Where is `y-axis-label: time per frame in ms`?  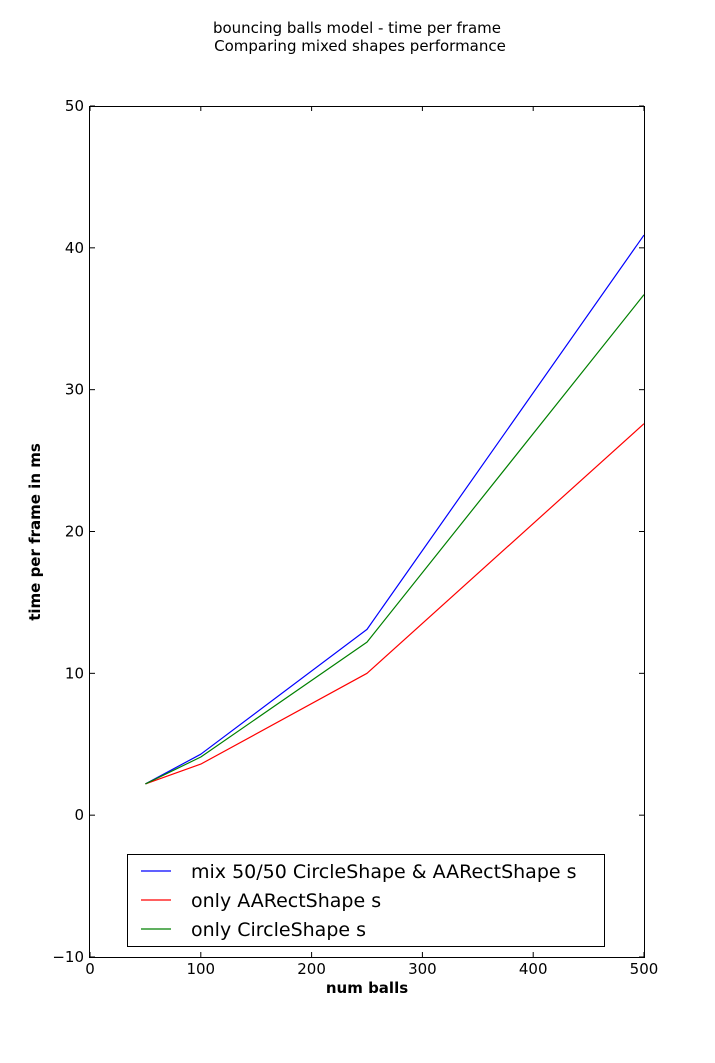
y-axis-label: time per frame in ms is located at coordinates (35, 532).